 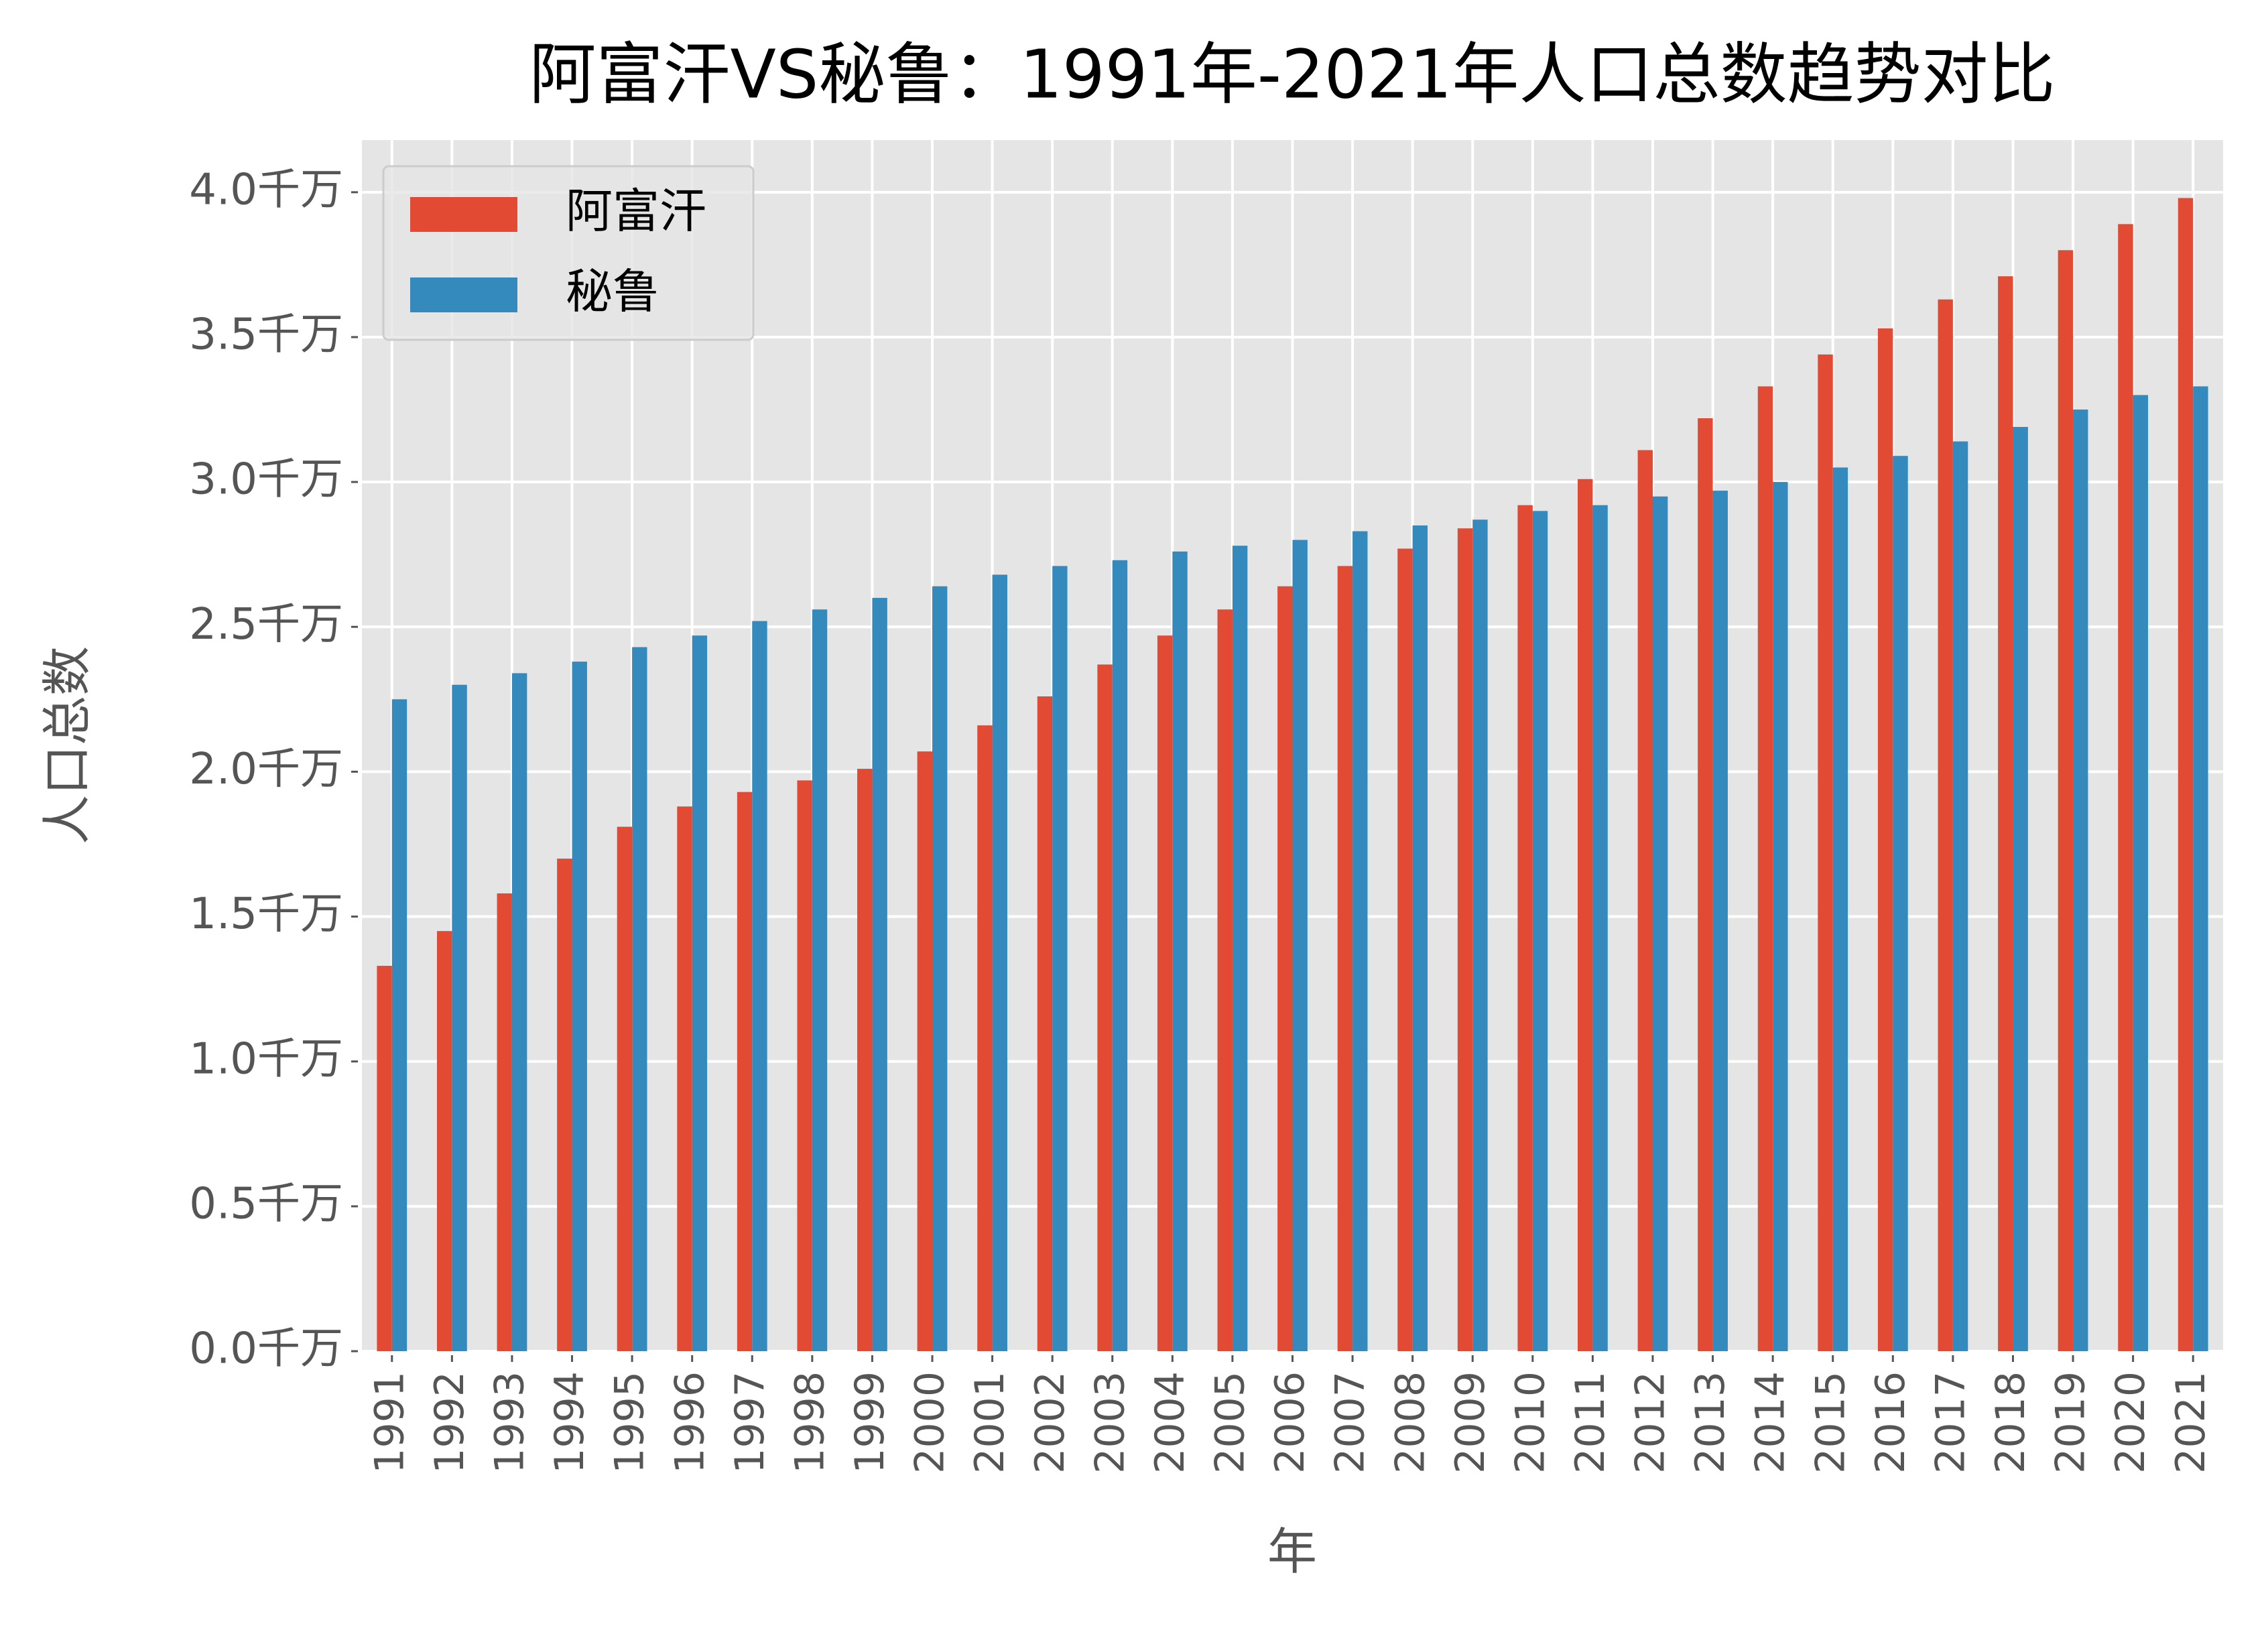 I want to click on legend-label: 阿富汗, so click(x=636, y=211).